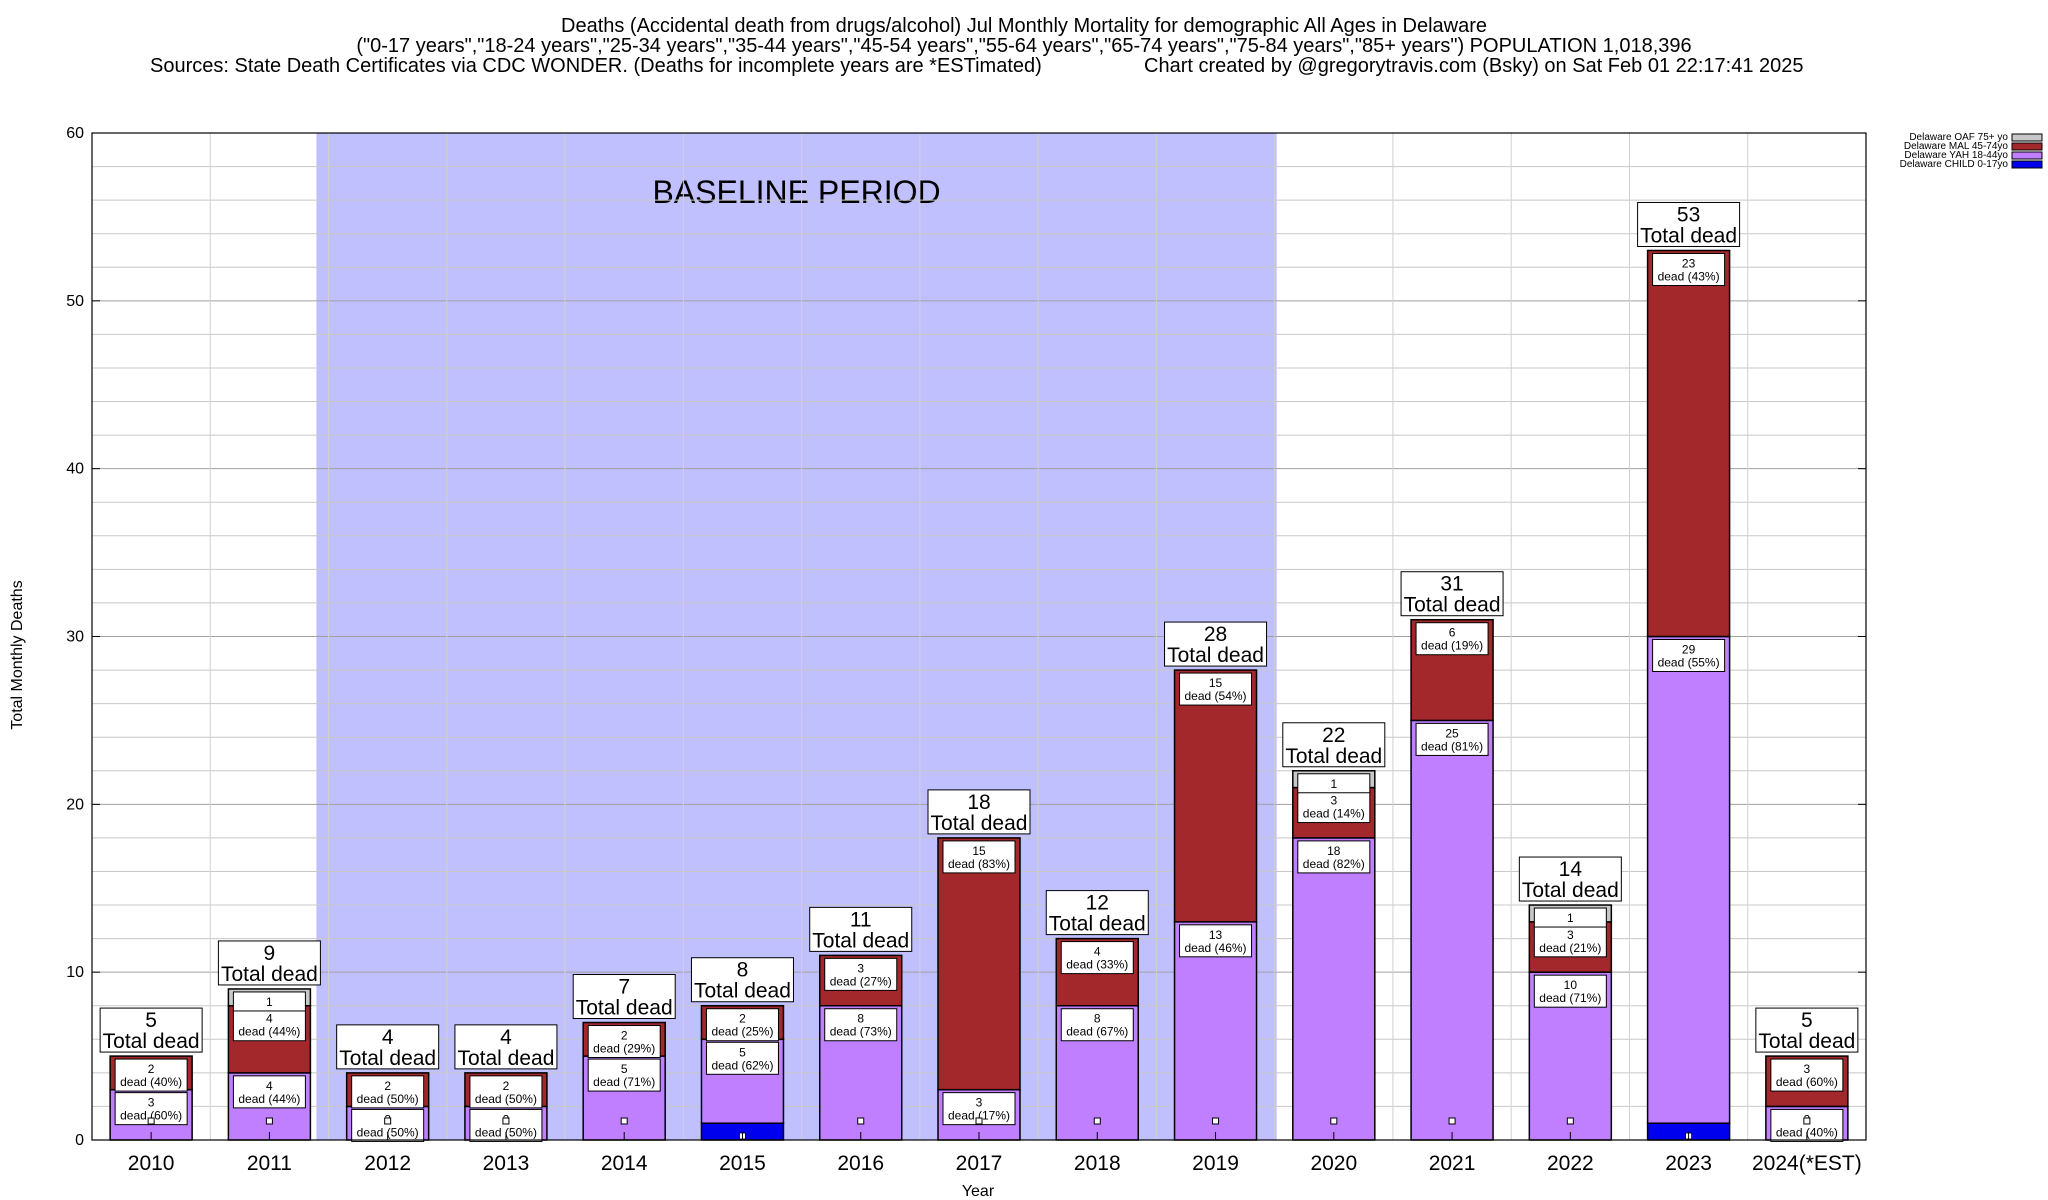 Image resolution: width=2048 pixels, height=1200 pixels. Describe the element at coordinates (269, 1099) in the screenshot. I see `segment-label: dead (44%)` at that location.